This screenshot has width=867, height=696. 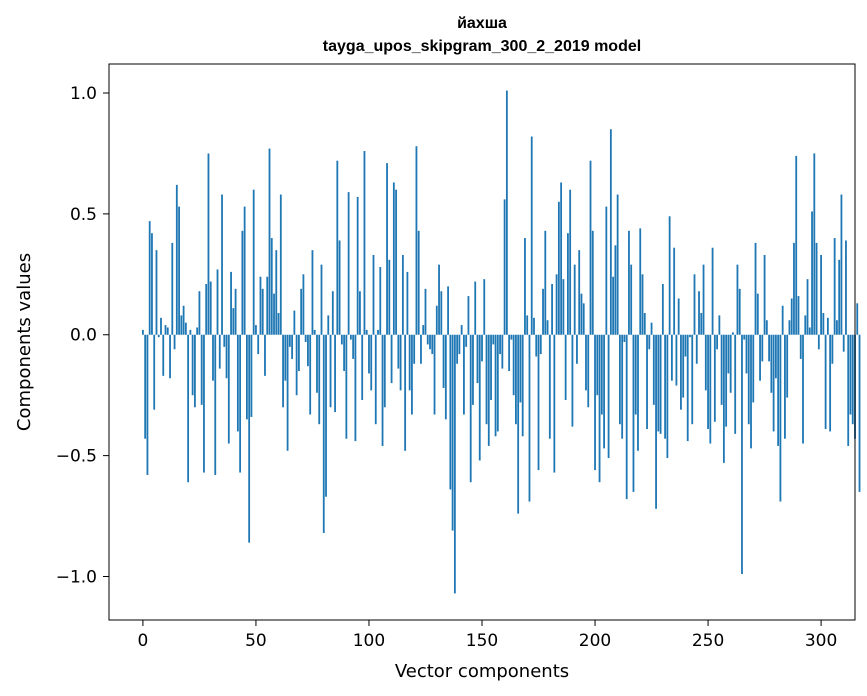 What do you see at coordinates (256, 641) in the screenshot?
I see `x-tick-label: 50` at bounding box center [256, 641].